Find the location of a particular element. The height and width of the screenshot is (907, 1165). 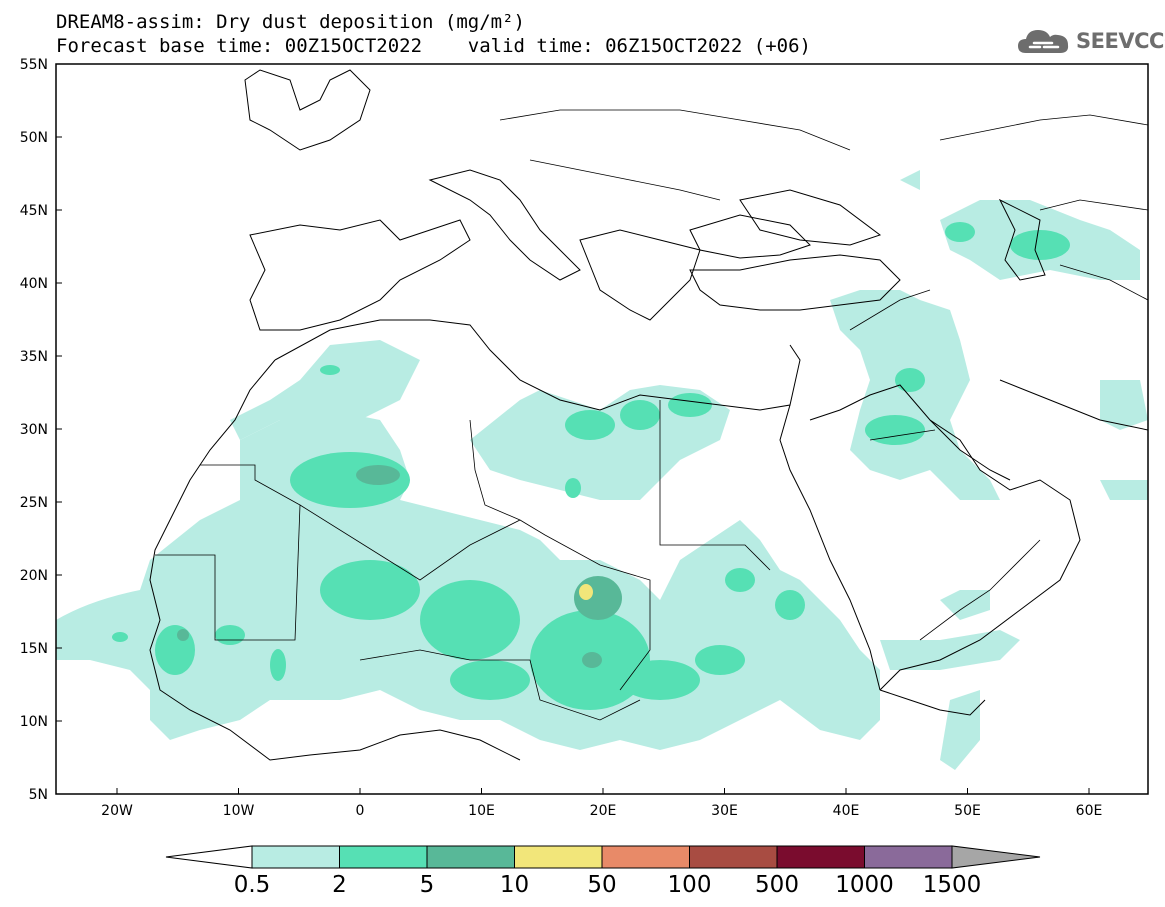

lon-tick-label: 20W is located at coordinates (117, 811).